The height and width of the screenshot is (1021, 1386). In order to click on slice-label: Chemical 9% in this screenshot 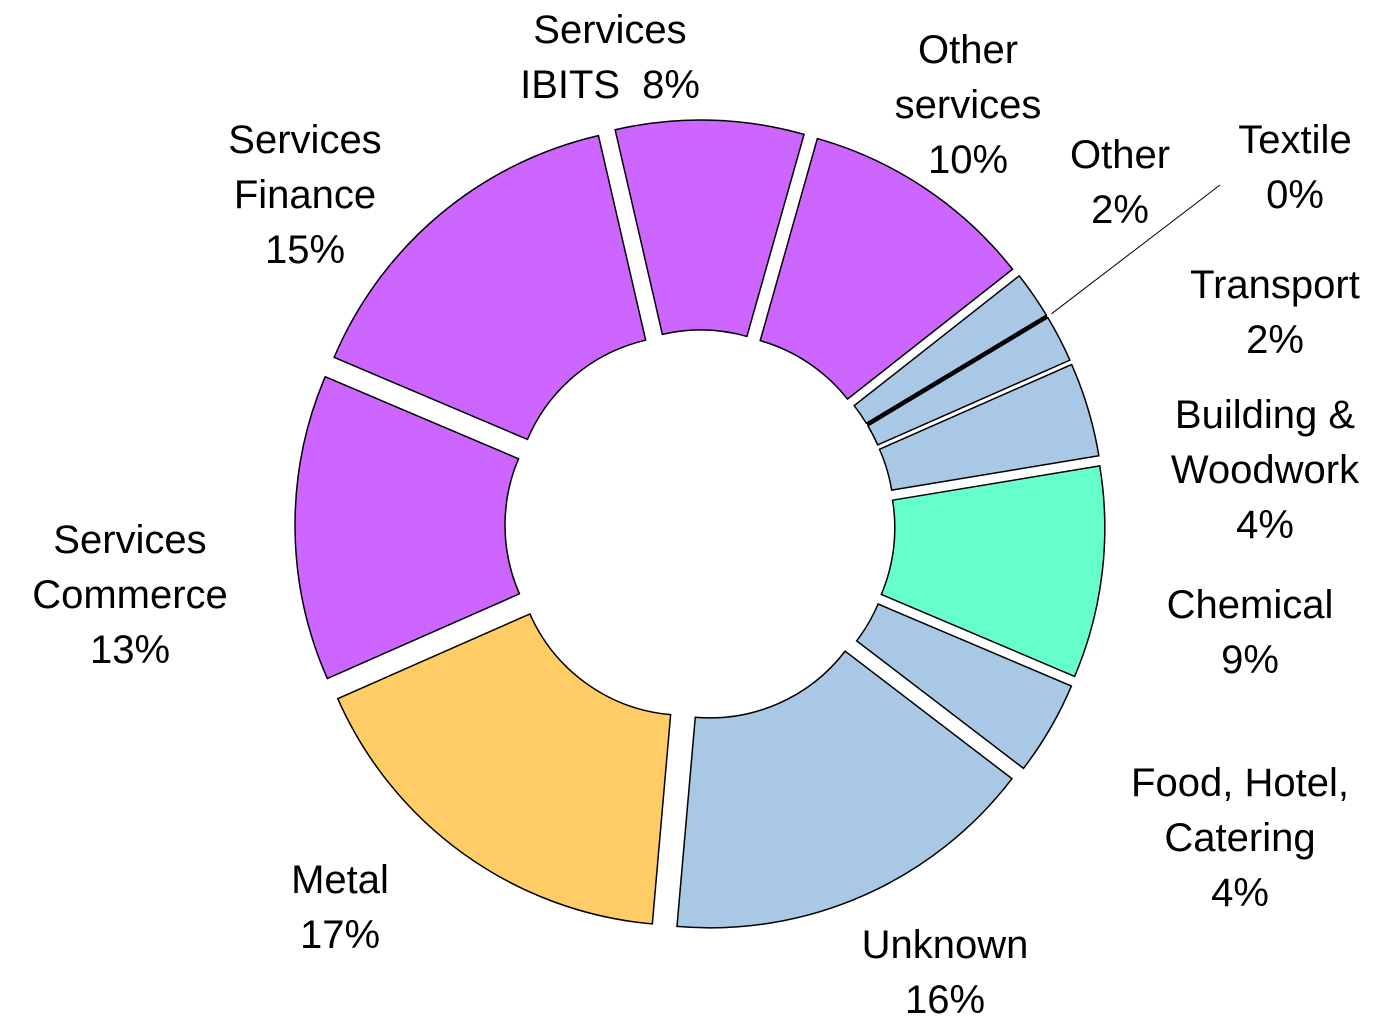, I will do `click(1250, 633)`.